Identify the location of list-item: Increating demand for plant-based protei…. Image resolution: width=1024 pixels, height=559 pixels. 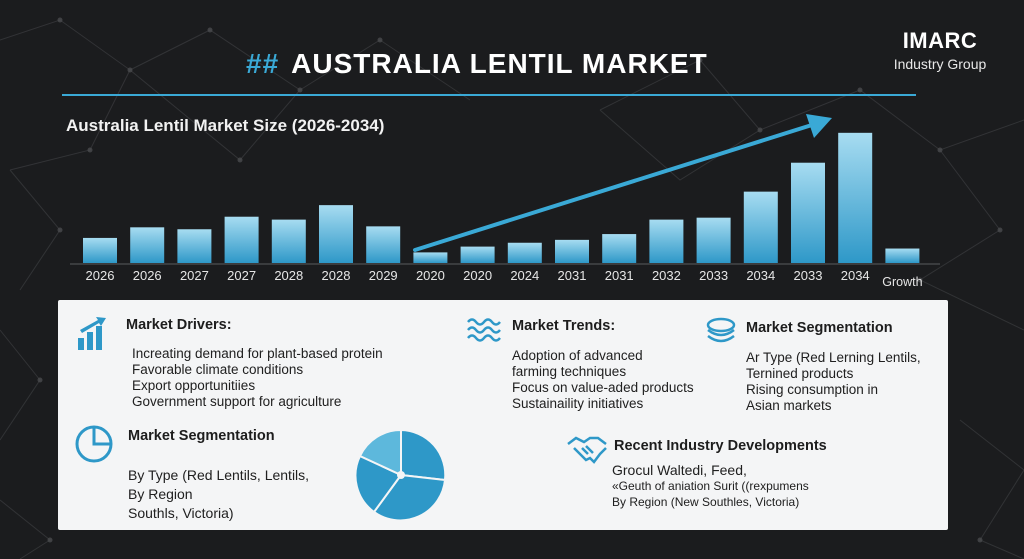
(257, 353).